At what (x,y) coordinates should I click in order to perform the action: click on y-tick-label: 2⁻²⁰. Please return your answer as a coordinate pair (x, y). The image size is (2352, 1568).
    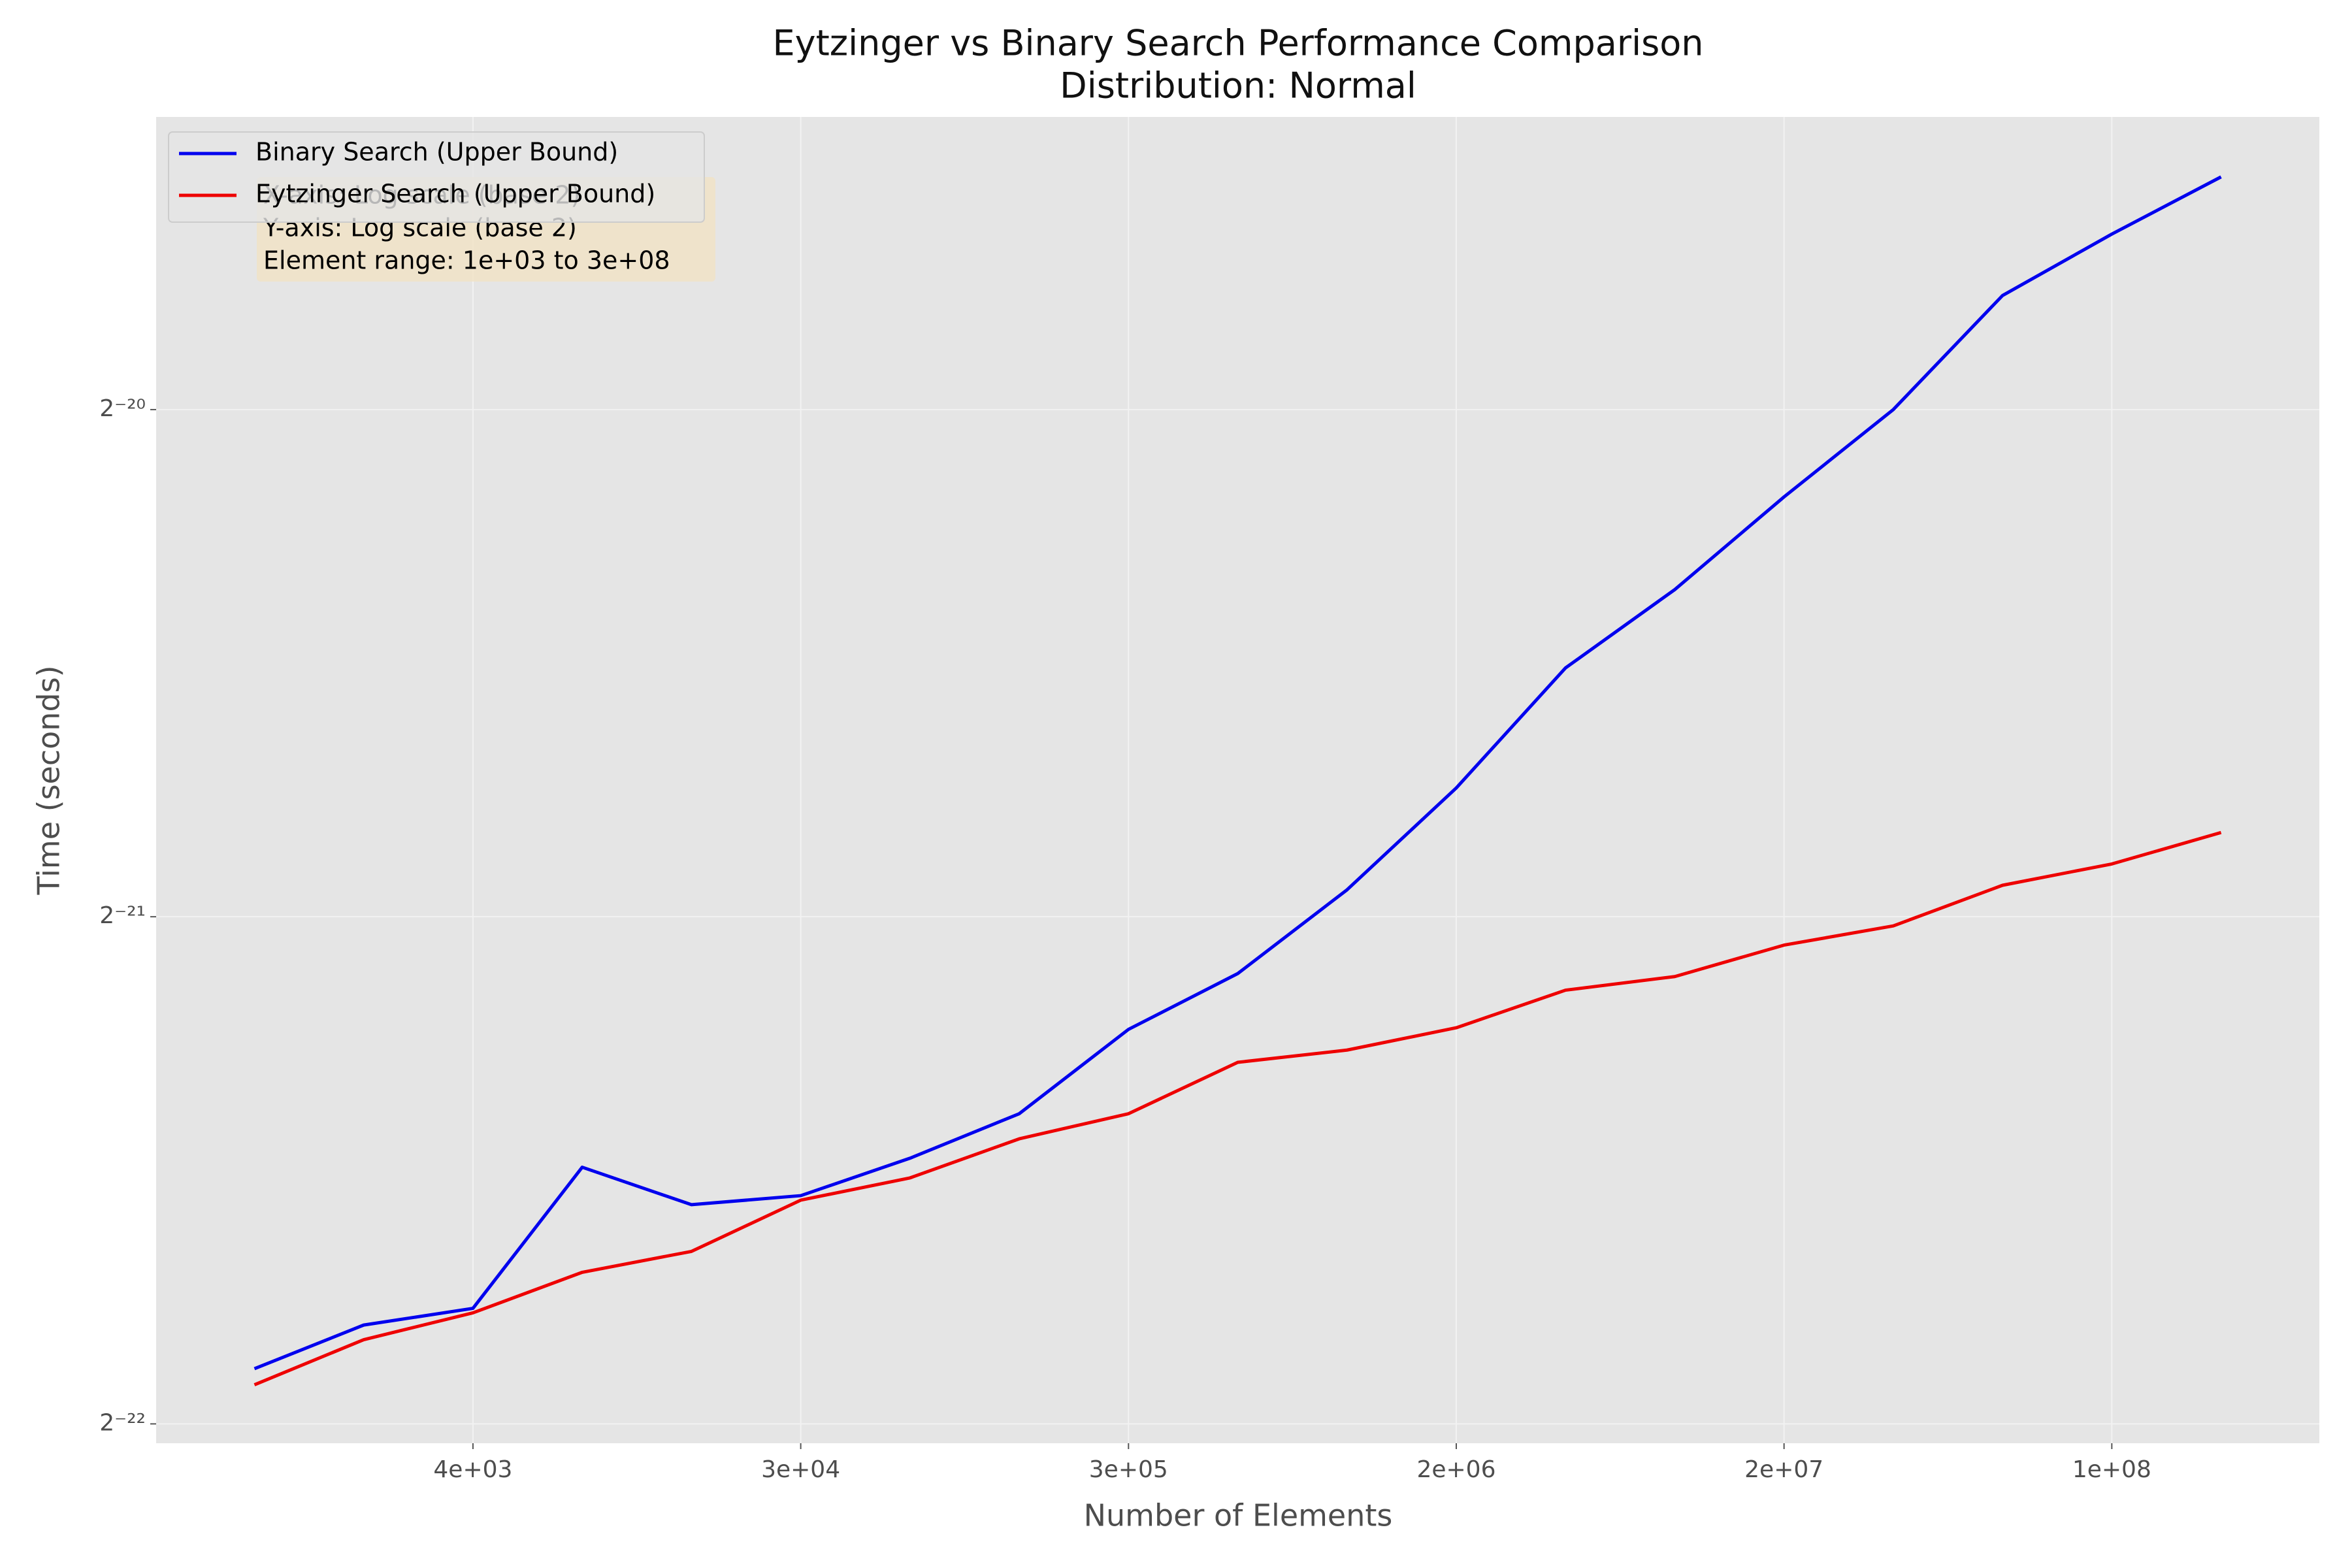
    Looking at the image, I should click on (122, 408).